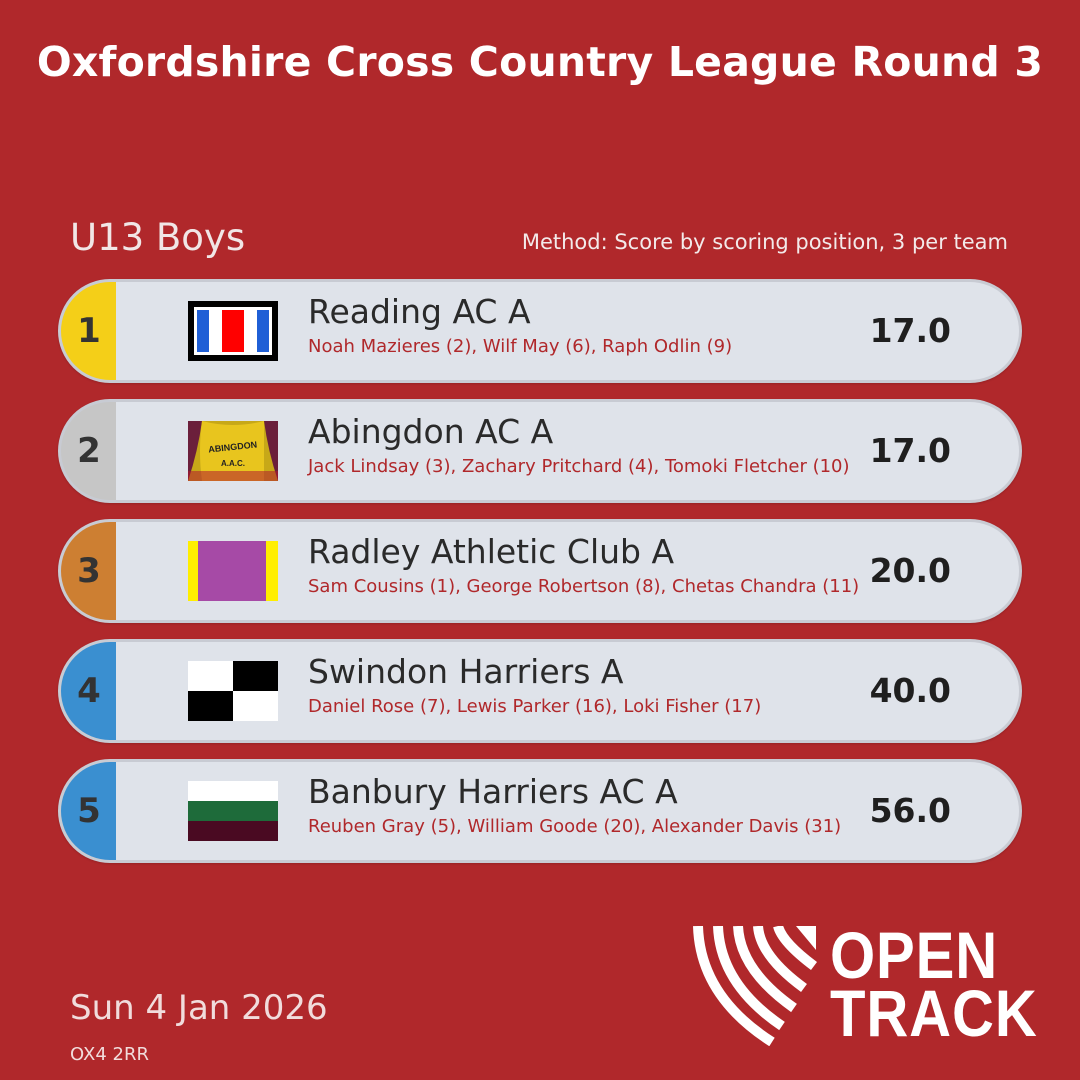 The image size is (1080, 1080). What do you see at coordinates (89, 451) in the screenshot?
I see `rank-badge: 2` at bounding box center [89, 451].